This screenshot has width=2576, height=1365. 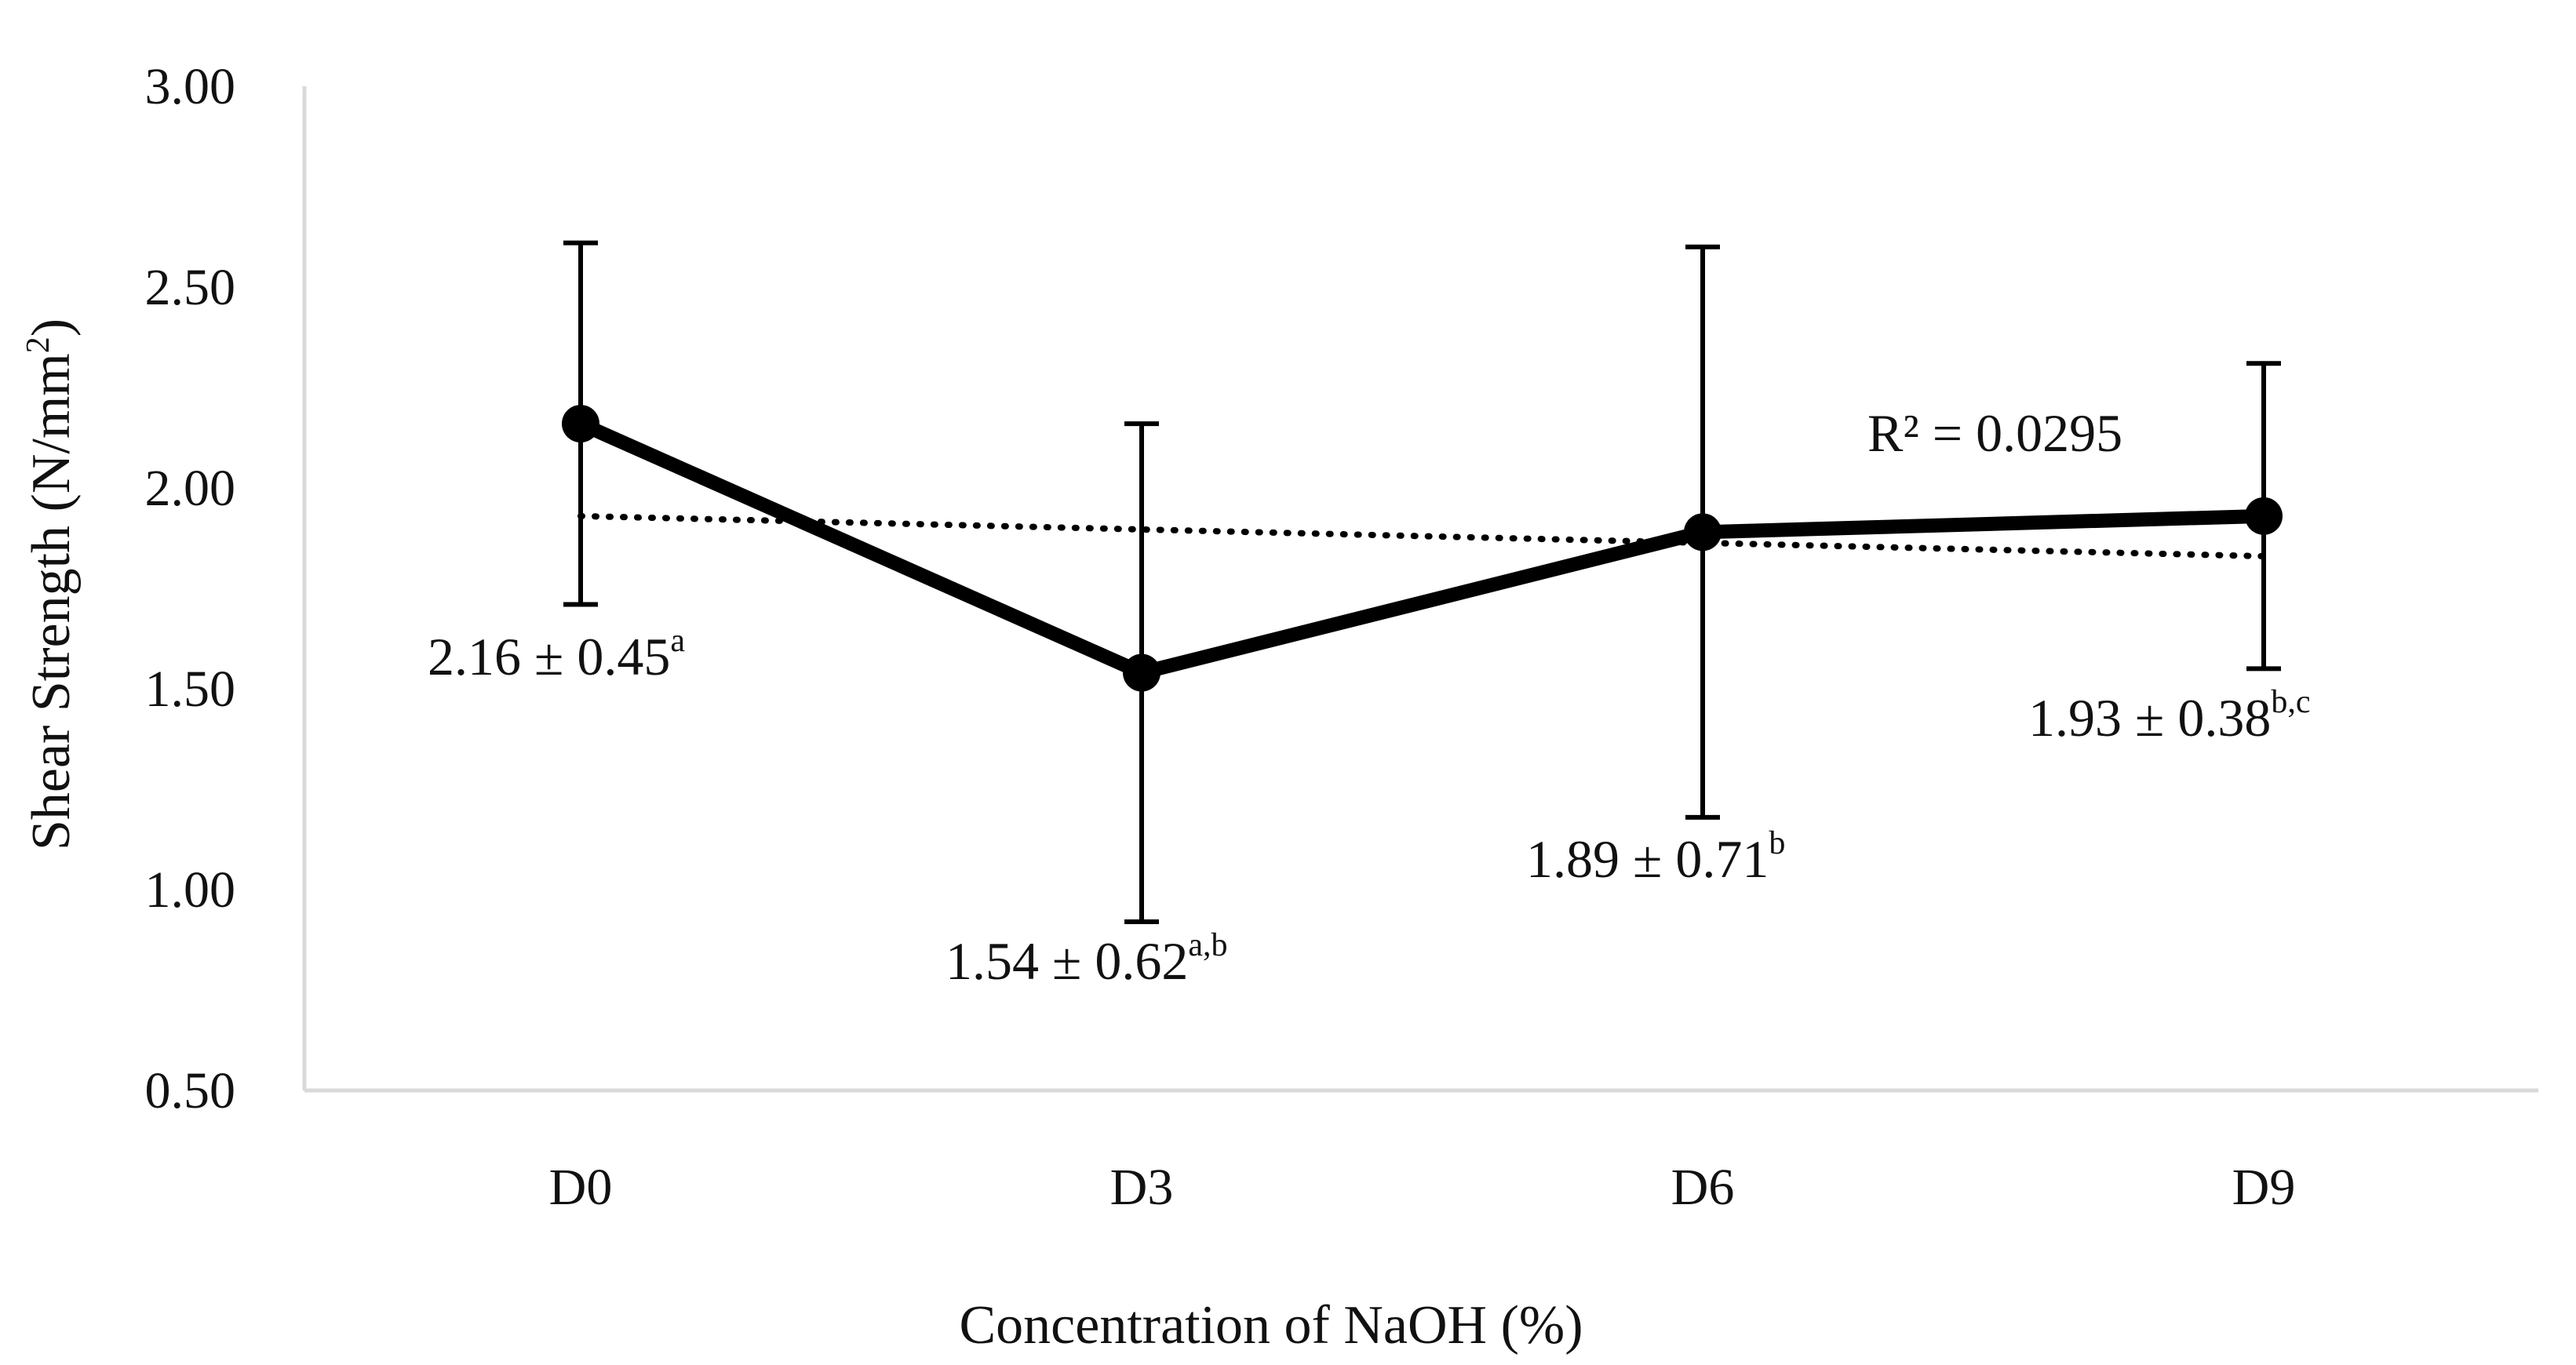 I want to click on data-label-sup: a, so click(x=677, y=641).